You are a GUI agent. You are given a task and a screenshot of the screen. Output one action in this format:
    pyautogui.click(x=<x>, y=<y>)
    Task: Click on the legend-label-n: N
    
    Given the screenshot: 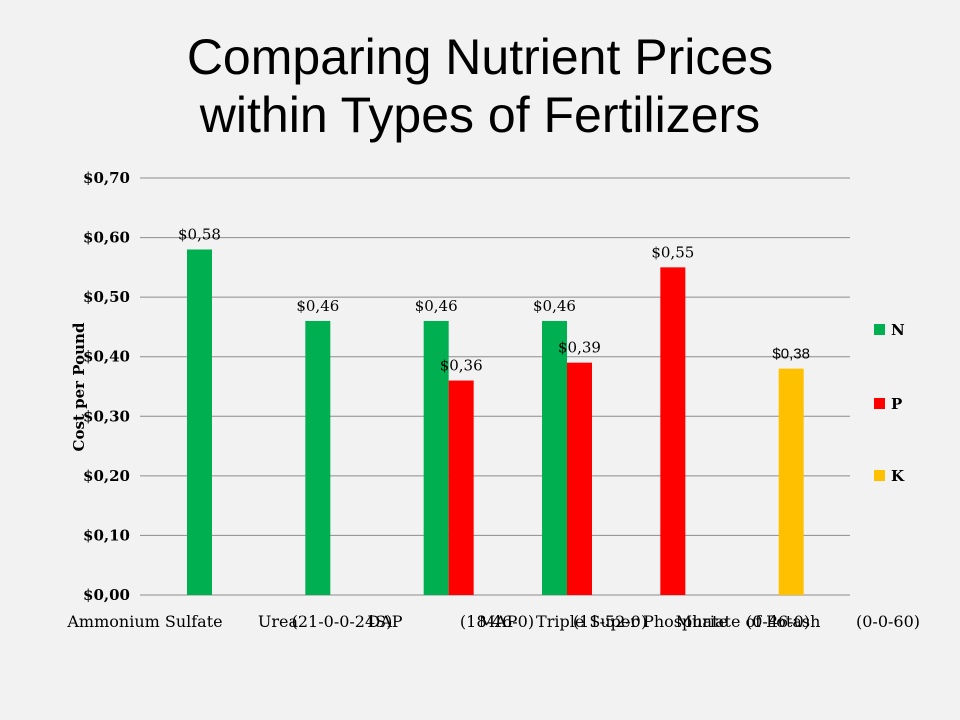 What is the action you would take?
    pyautogui.click(x=898, y=330)
    